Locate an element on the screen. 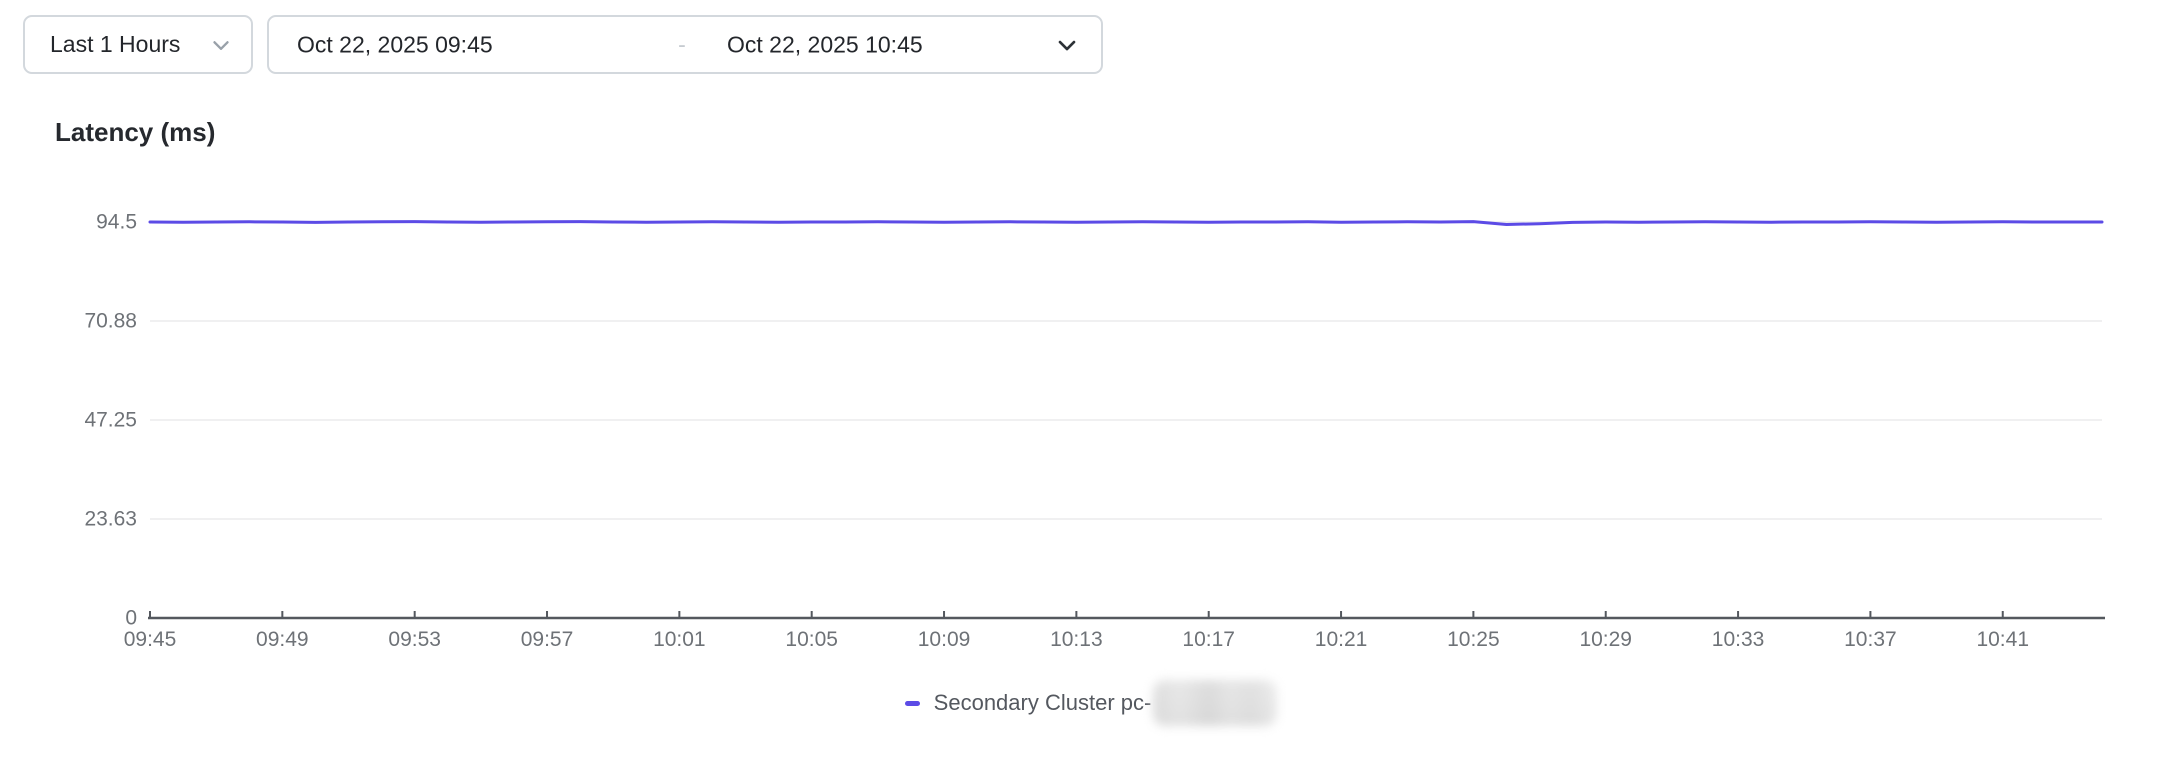  x-tick-label: 10:01 is located at coordinates (679, 639).